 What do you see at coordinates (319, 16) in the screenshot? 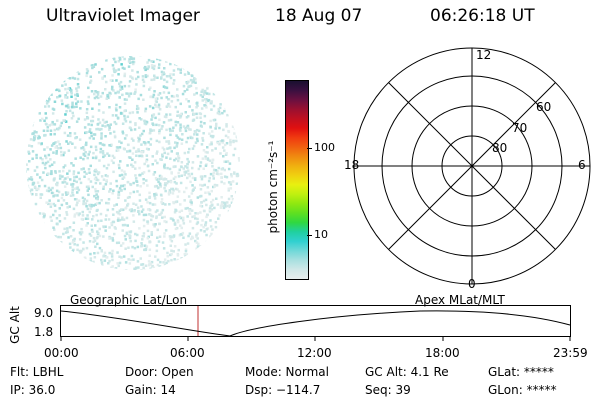
I see `date-label: 18 Aug 07` at bounding box center [319, 16].